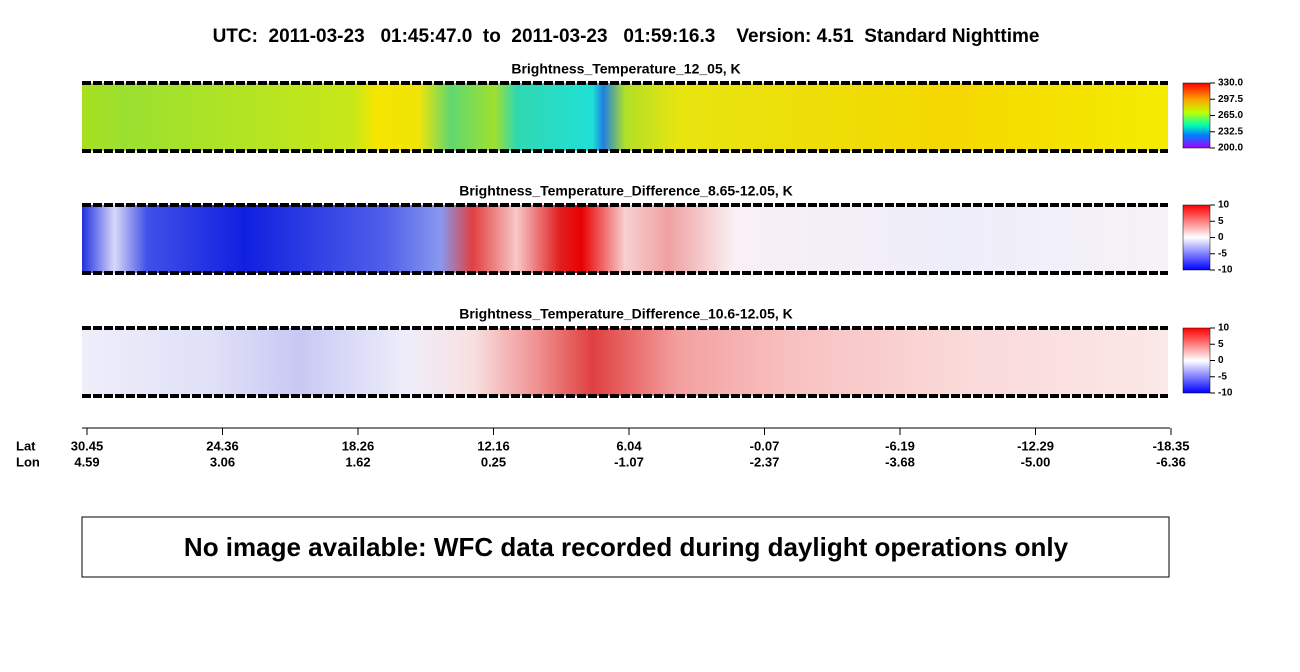 Image resolution: width=1300 pixels, height=672 pixels. Describe the element at coordinates (1230, 83) in the screenshot. I see `colorbar-label: 330.0` at that location.